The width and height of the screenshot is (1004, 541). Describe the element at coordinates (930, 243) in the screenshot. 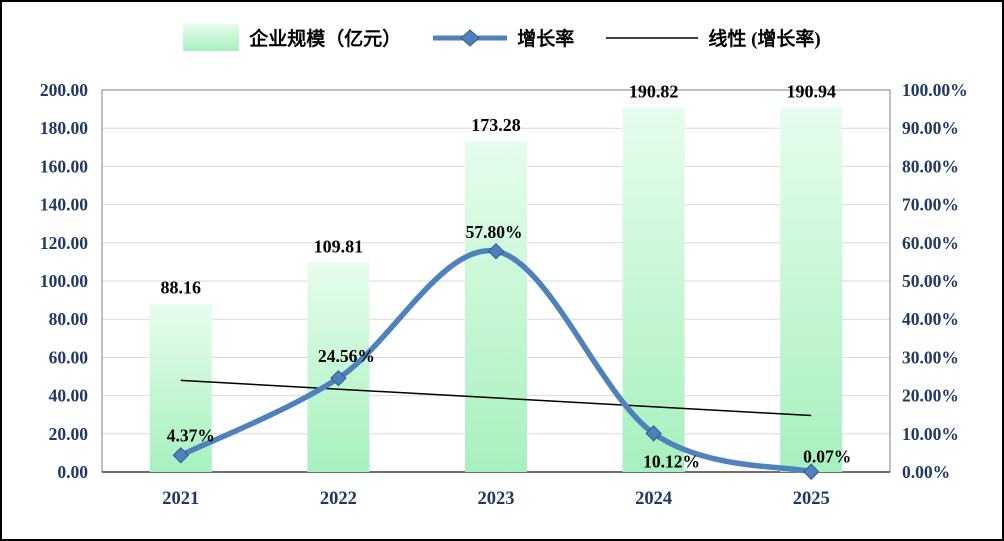

I see `right-axis-tick: 60.00%` at that location.